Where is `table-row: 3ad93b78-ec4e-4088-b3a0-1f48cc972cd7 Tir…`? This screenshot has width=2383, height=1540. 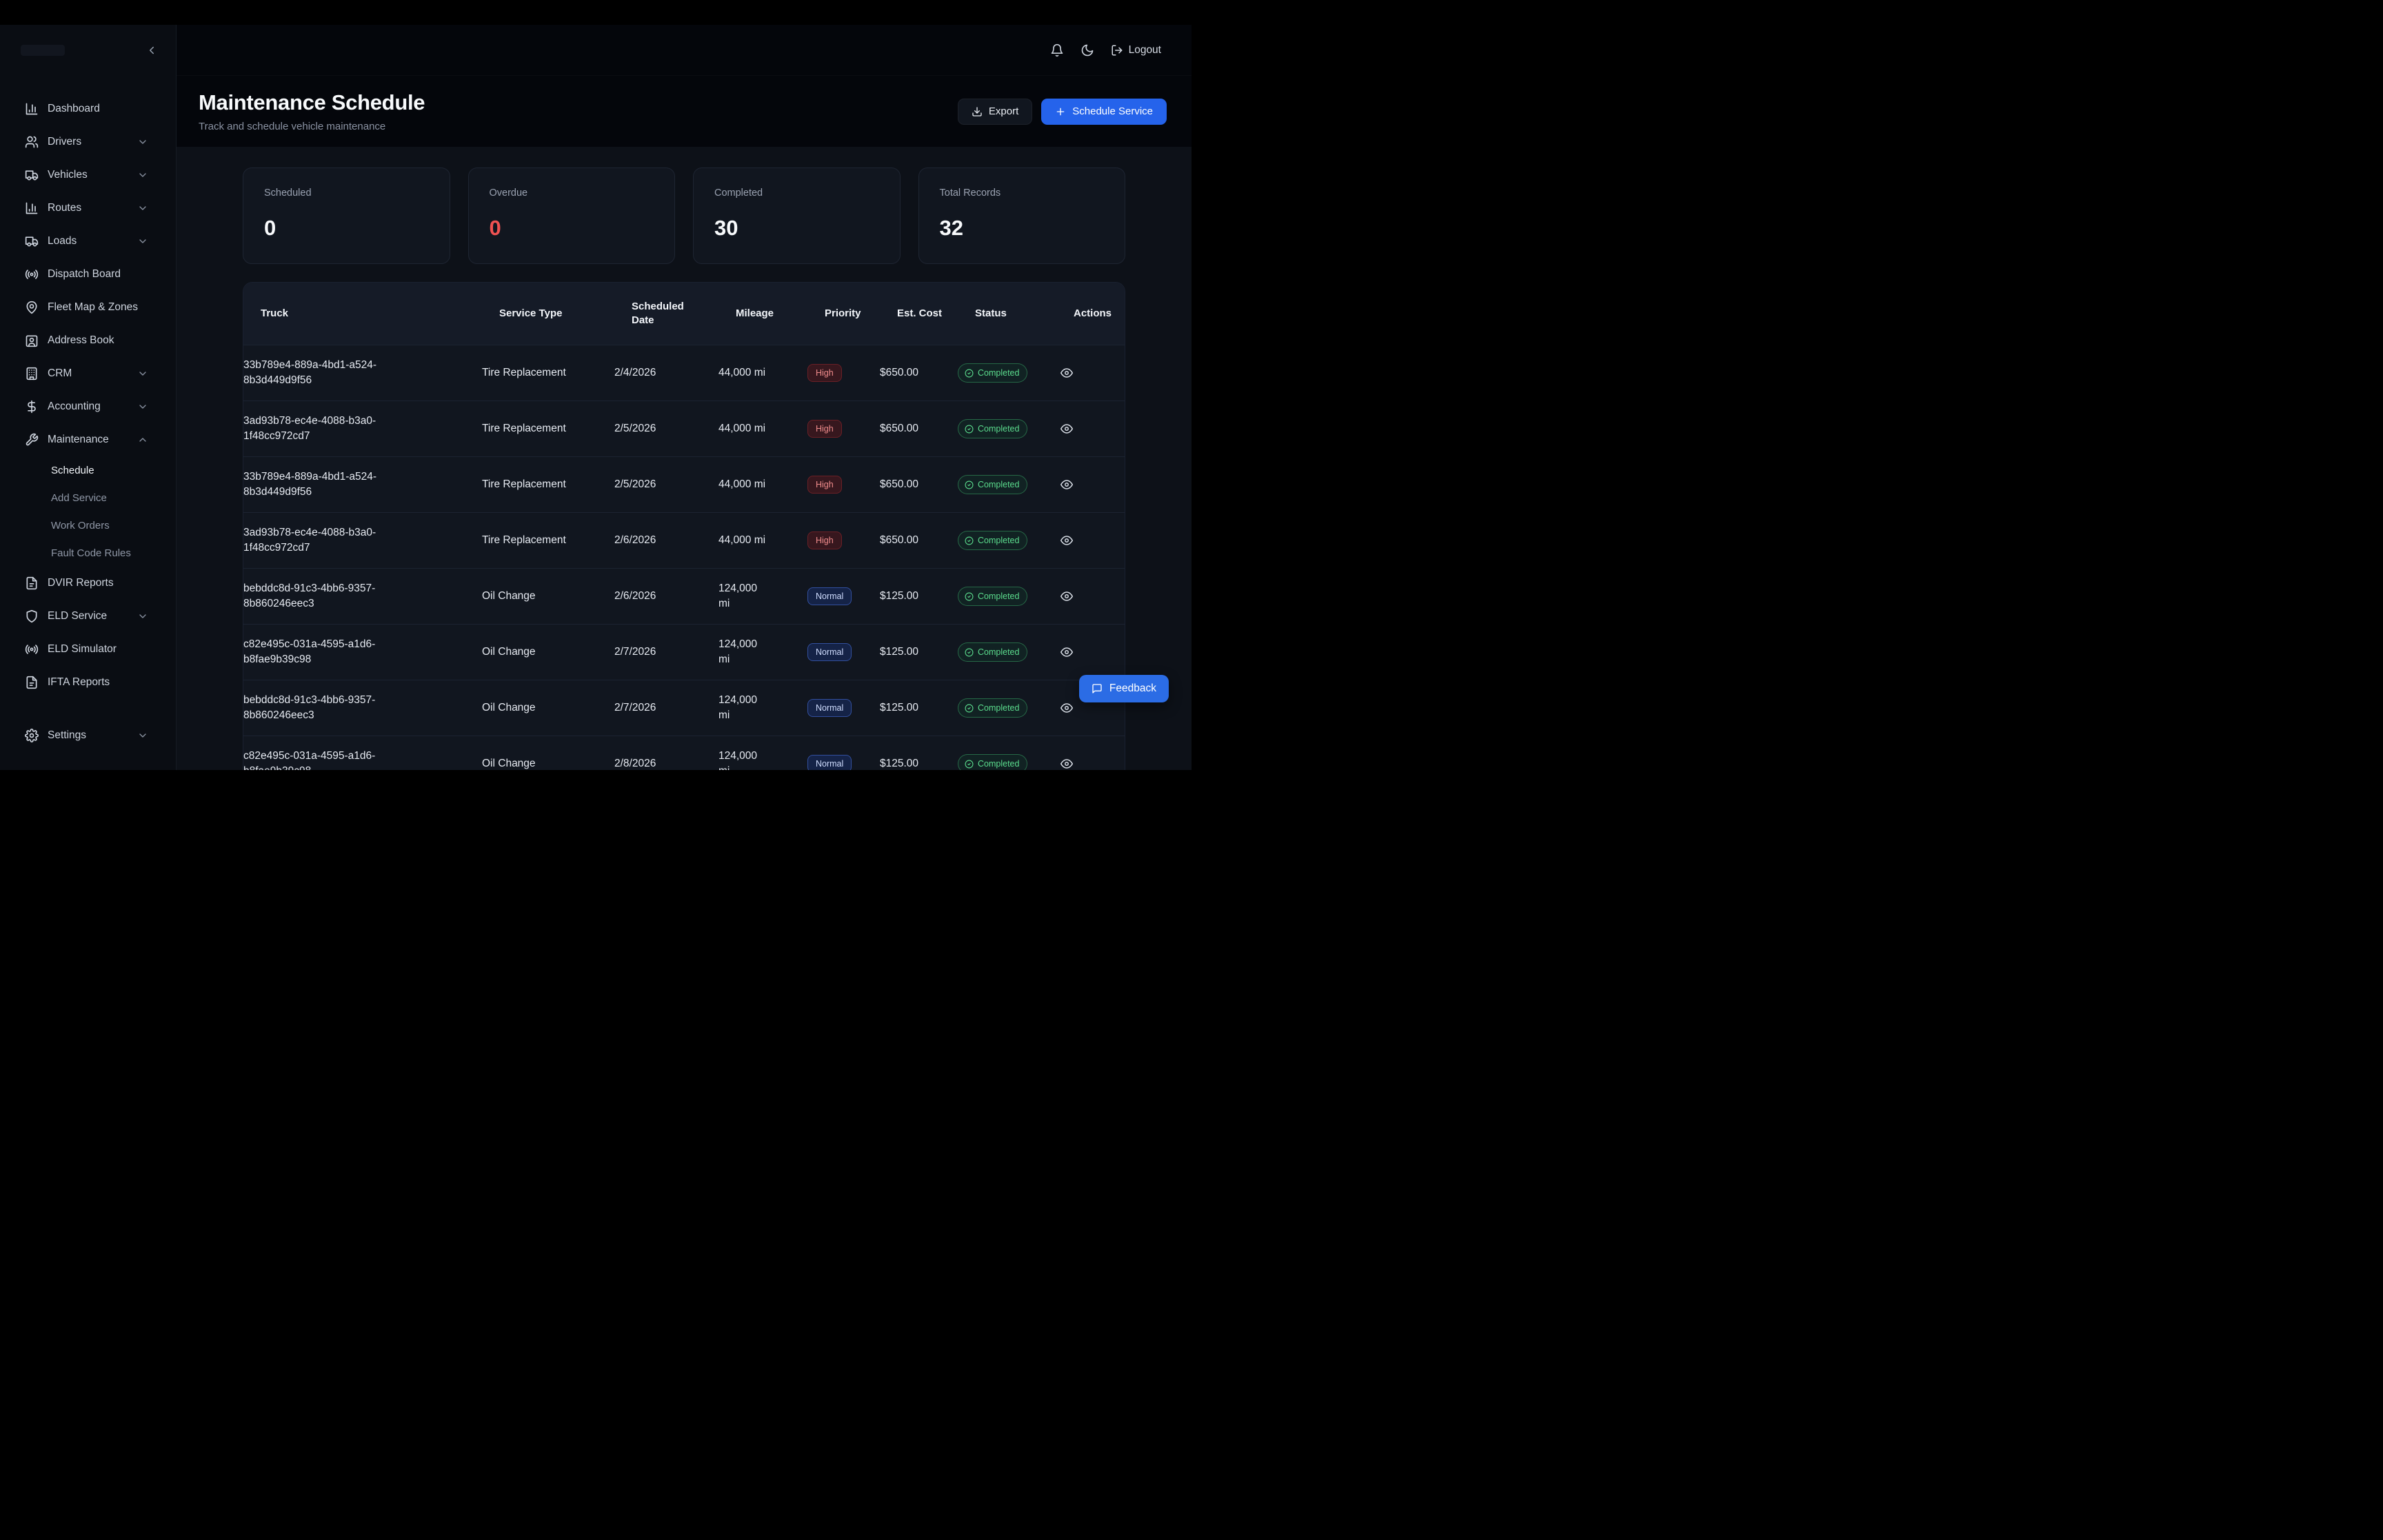 table-row: 3ad93b78-ec4e-4088-b3a0-1f48cc972cd7 Tir… is located at coordinates (684, 540).